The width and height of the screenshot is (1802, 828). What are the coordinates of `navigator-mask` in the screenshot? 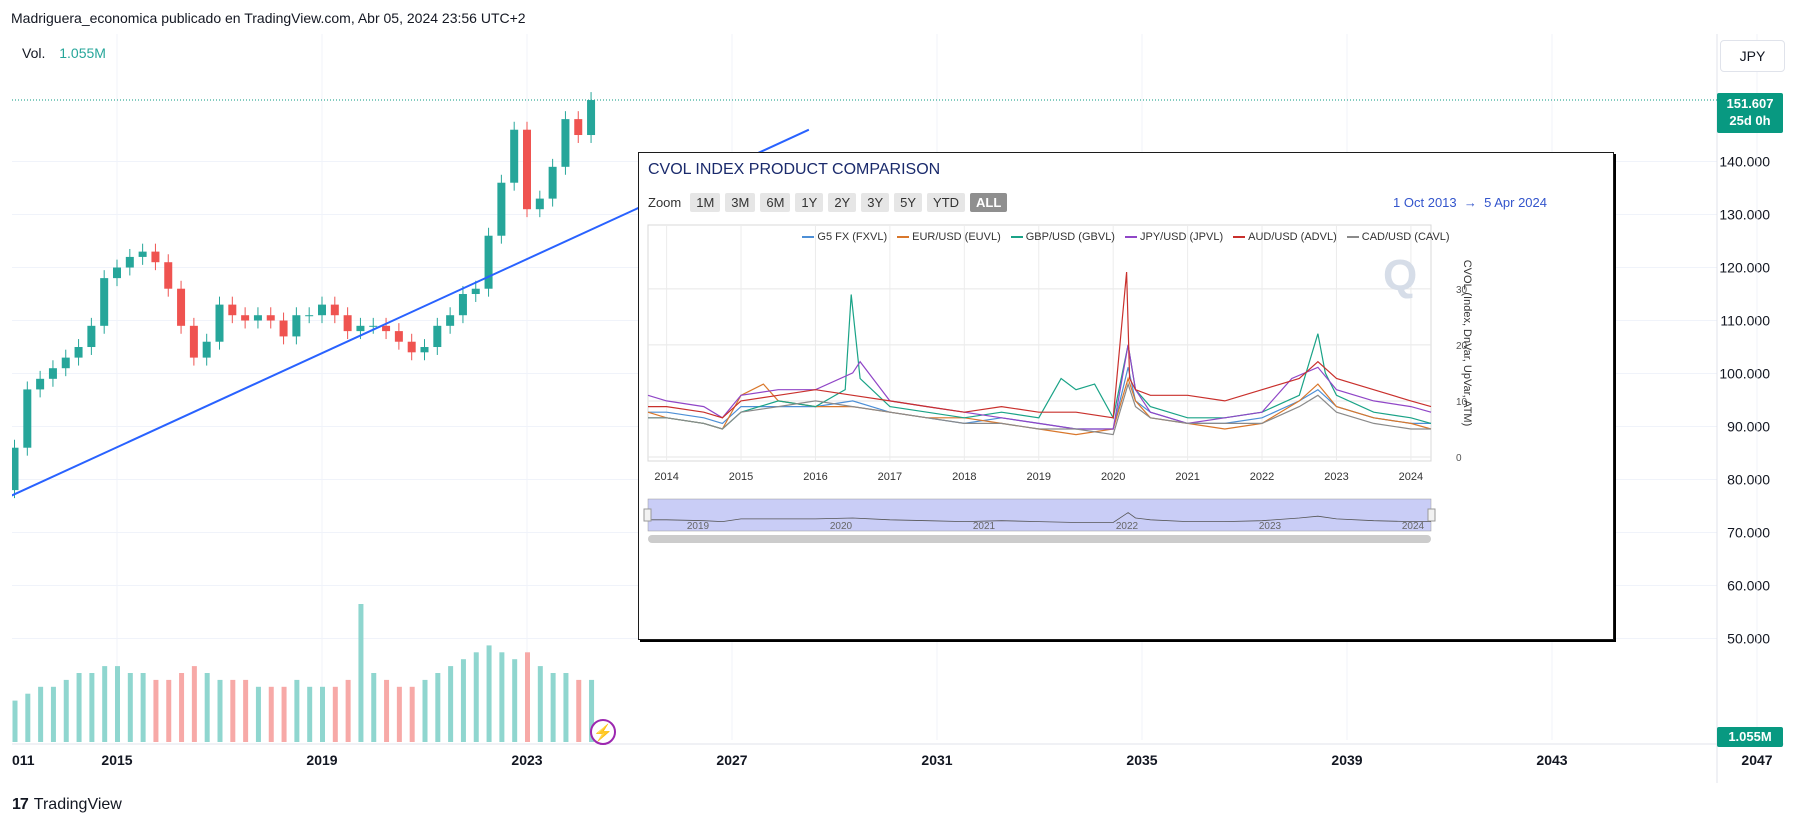 It's located at (1039, 515).